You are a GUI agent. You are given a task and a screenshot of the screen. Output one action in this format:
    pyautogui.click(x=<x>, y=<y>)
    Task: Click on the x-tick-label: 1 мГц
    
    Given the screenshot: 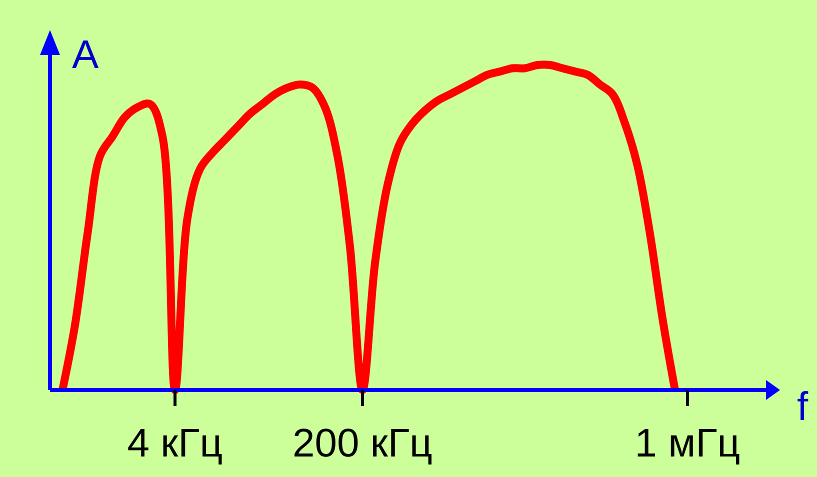 What is the action you would take?
    pyautogui.click(x=687, y=443)
    